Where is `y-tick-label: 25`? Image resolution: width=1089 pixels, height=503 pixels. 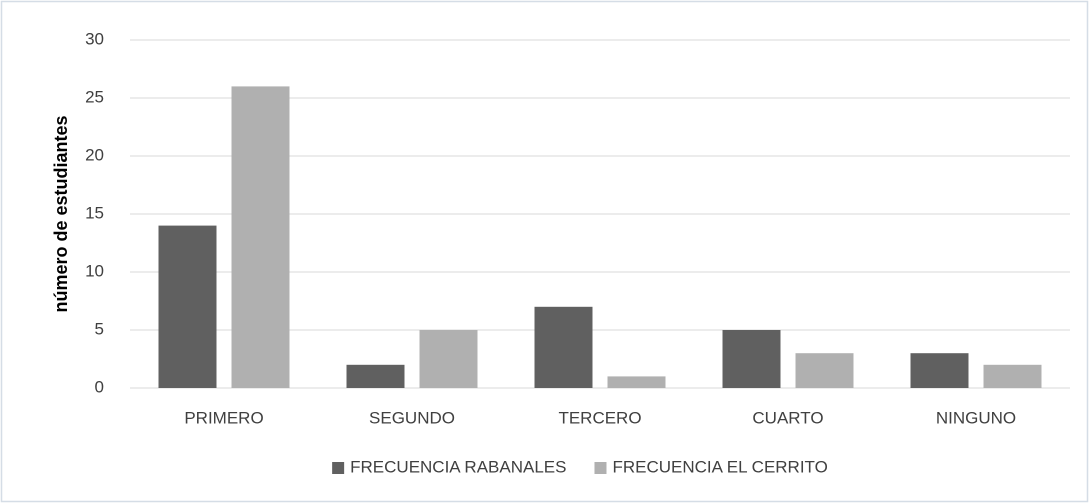
y-tick-label: 25 is located at coordinates (94, 96).